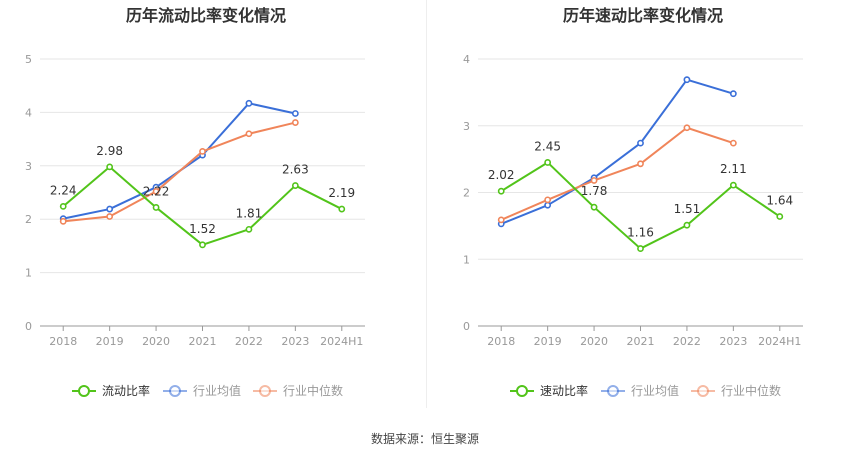  I want to click on data-label: 2.63, so click(295, 170).